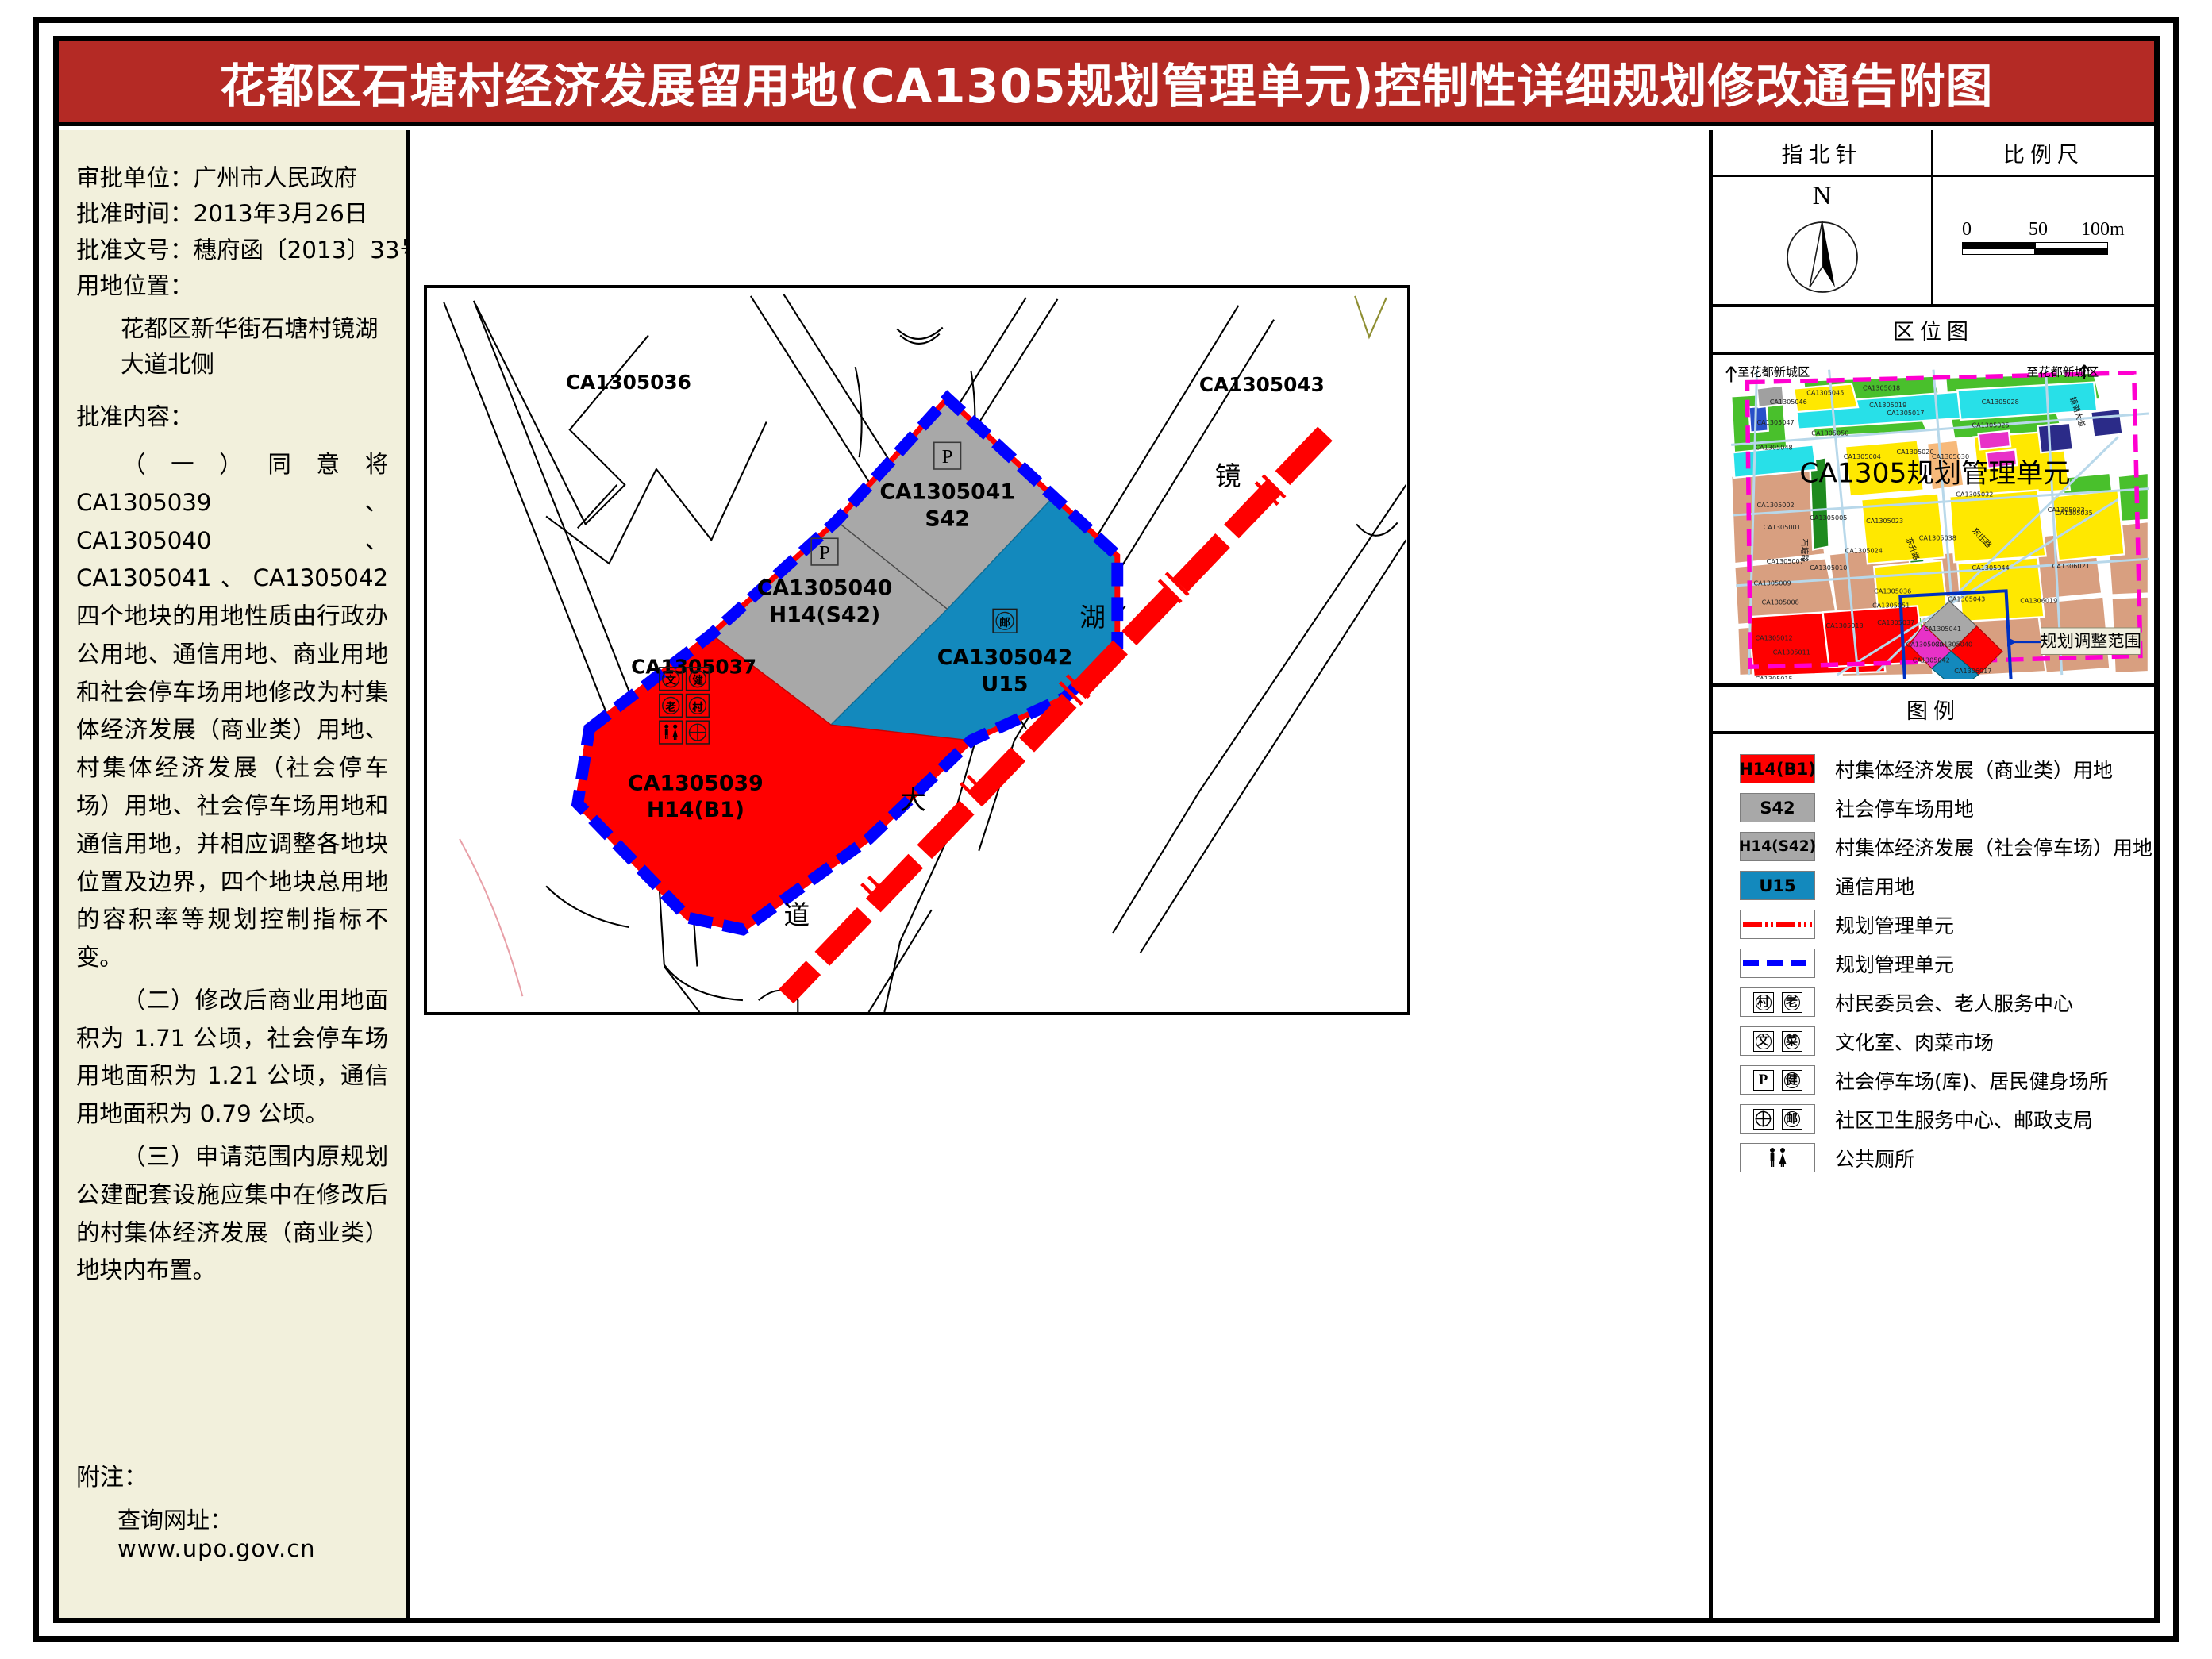 This screenshot has width=2212, height=1659. I want to click on north-arrow-cell: 指北针 N, so click(1823, 217).